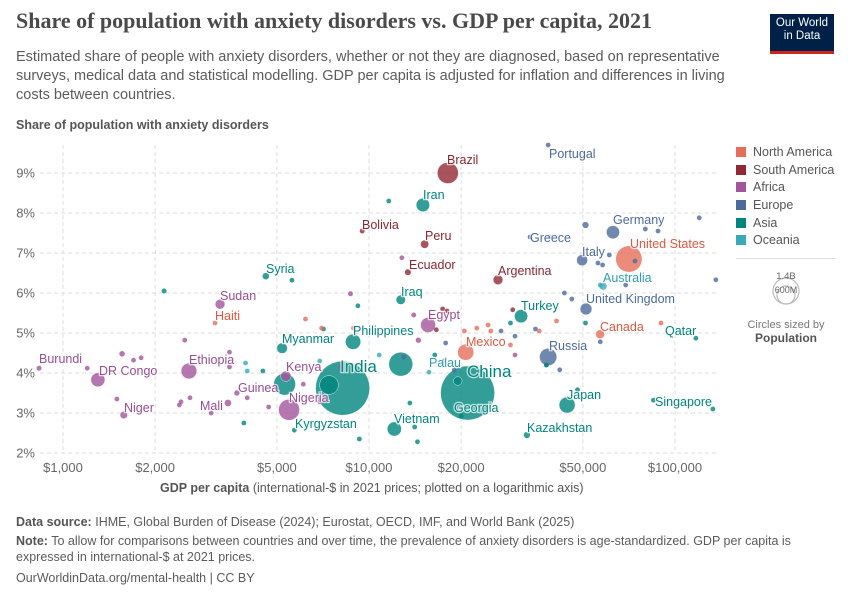 The image size is (850, 600). What do you see at coordinates (407, 272) in the screenshot?
I see `data-point-ecuador` at bounding box center [407, 272].